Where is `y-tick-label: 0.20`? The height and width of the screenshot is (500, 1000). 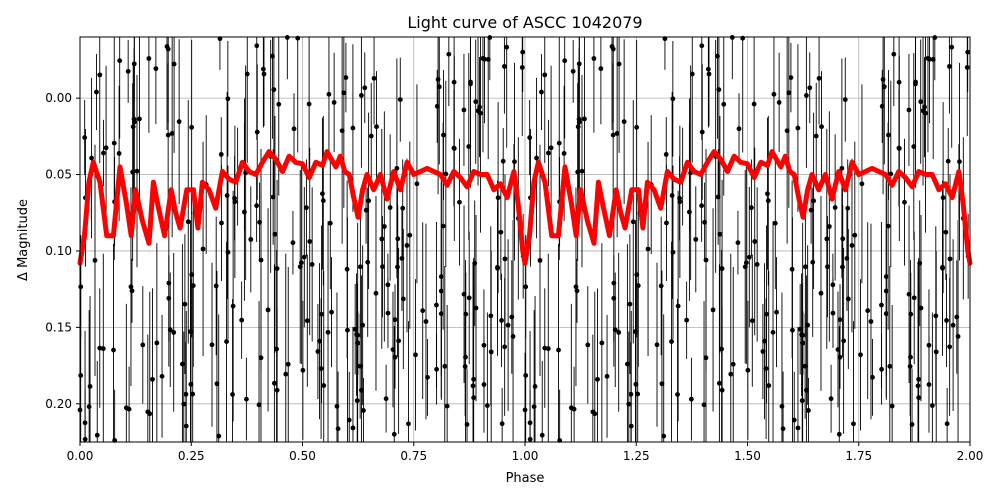
y-tick-label: 0.20 is located at coordinates (58, 404).